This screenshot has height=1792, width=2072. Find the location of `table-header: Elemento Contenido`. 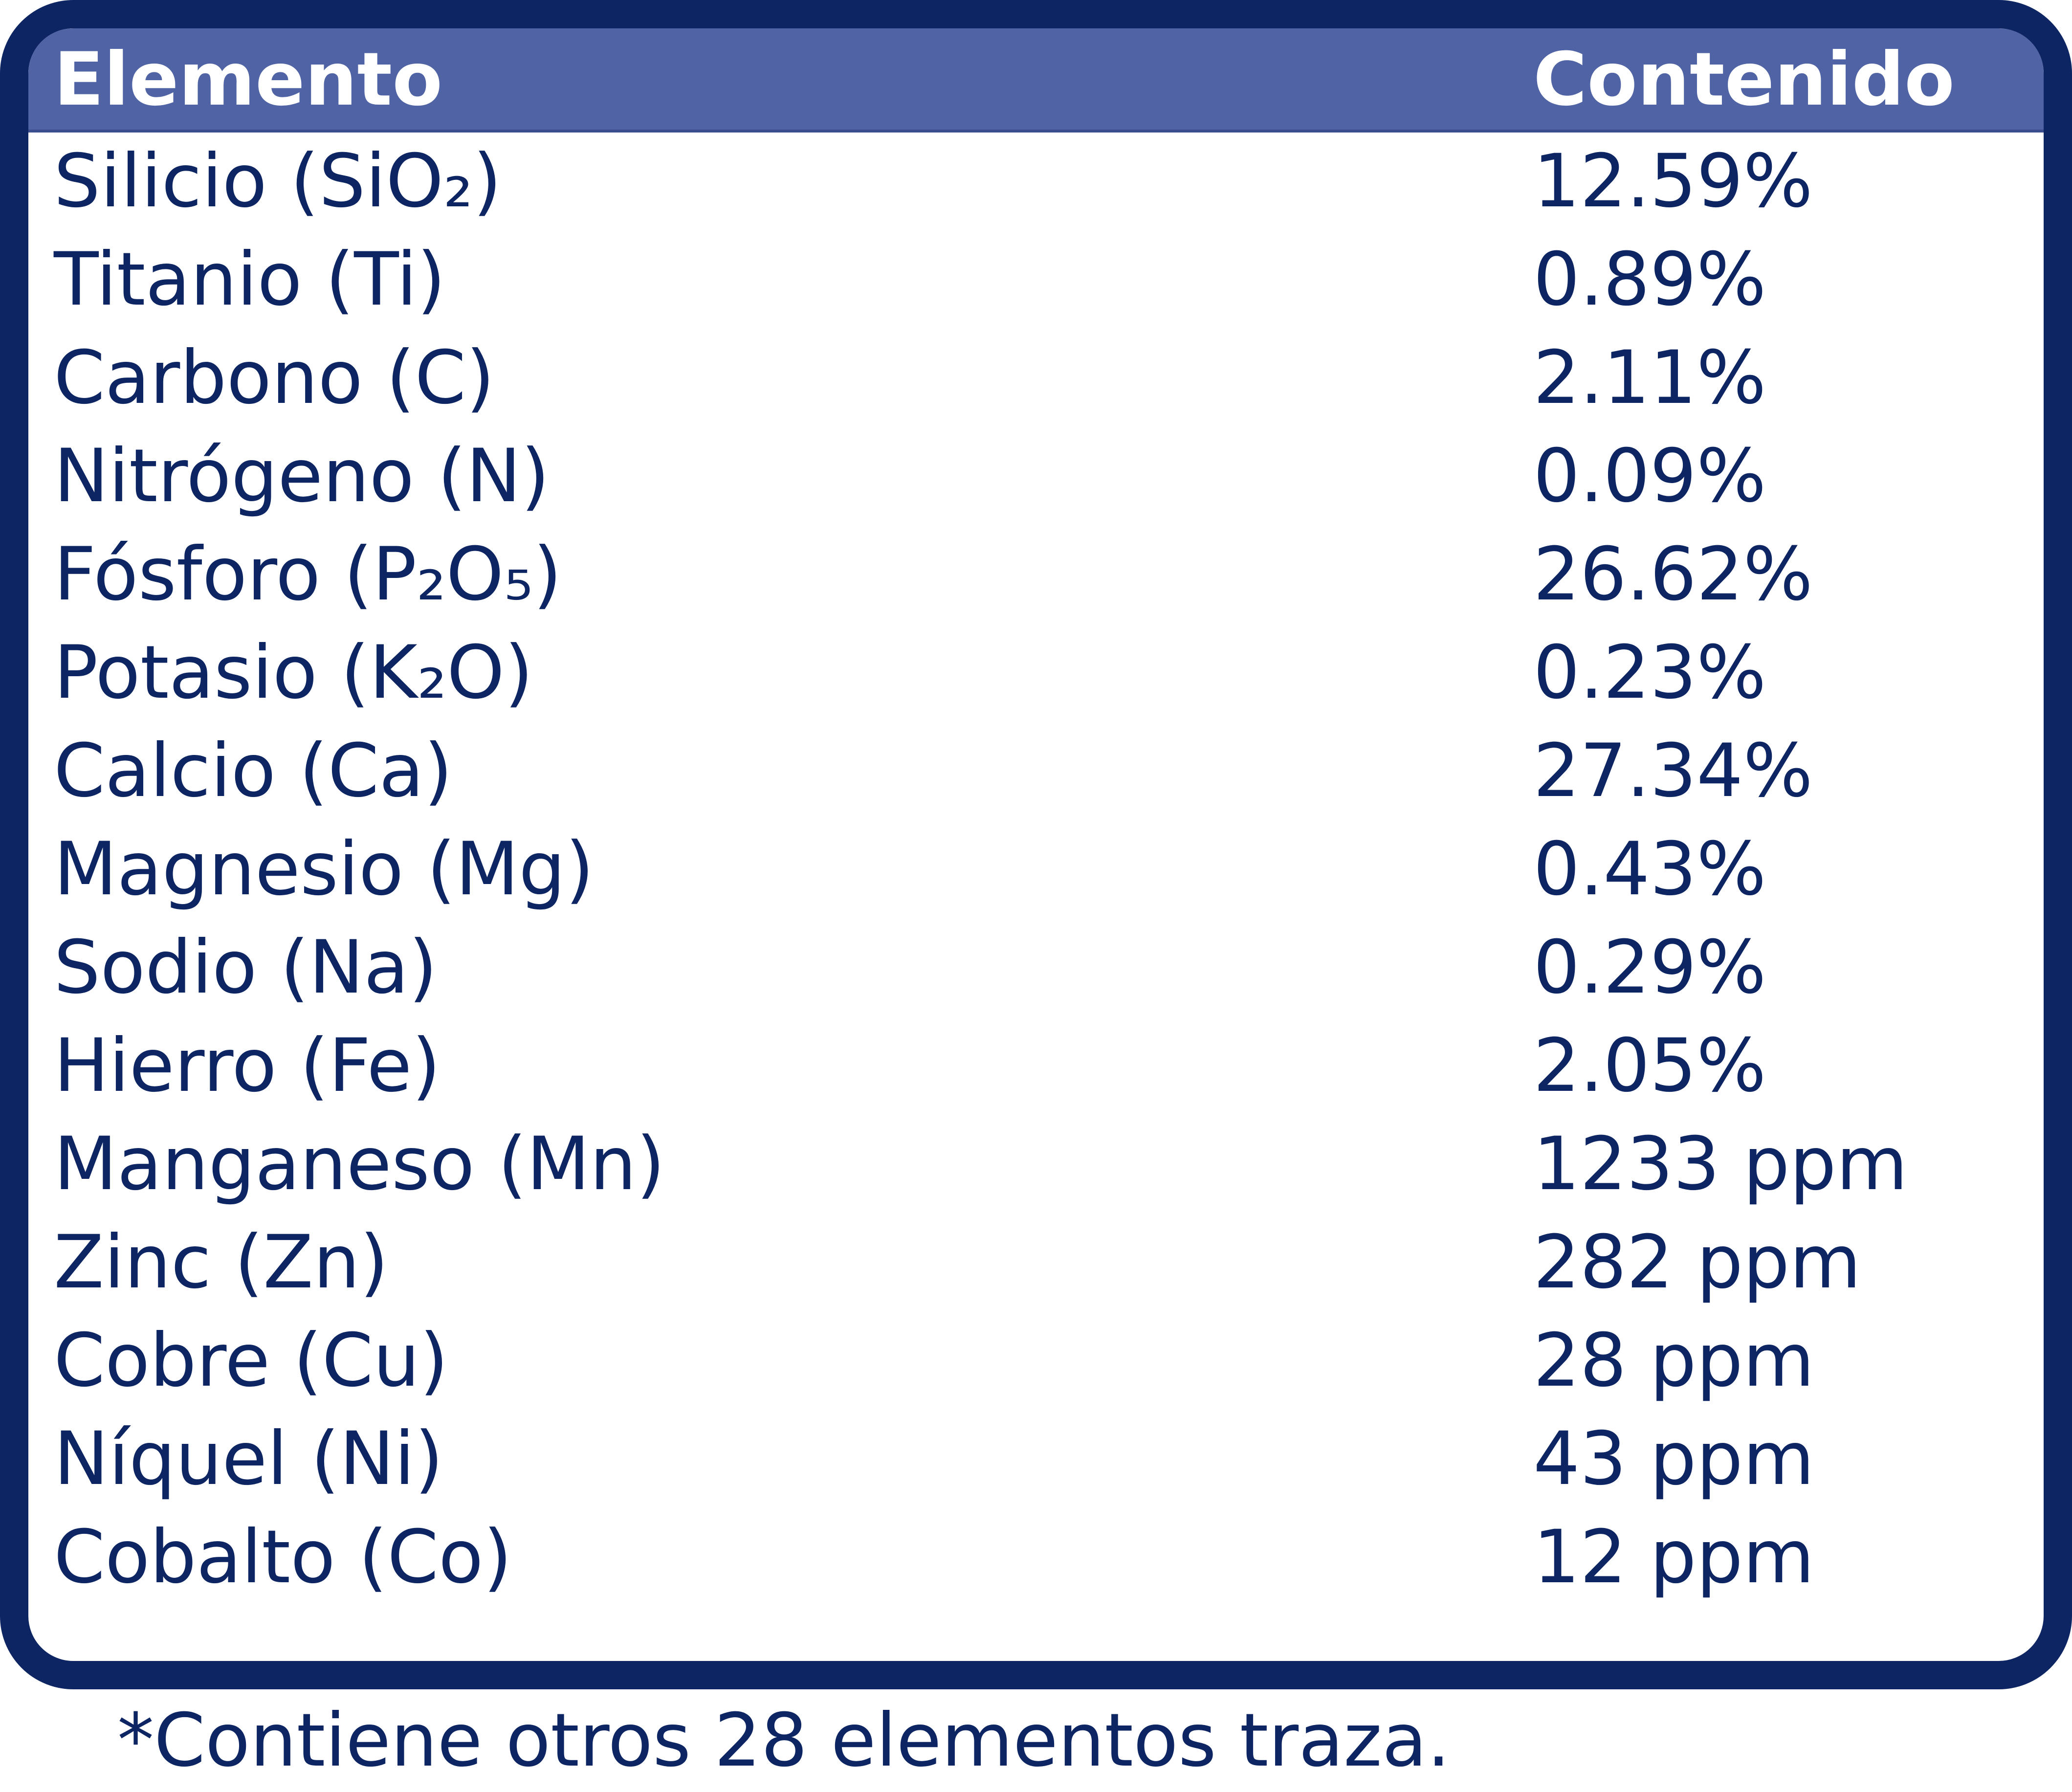

table-header: Elemento Contenido is located at coordinates (1036, 80).